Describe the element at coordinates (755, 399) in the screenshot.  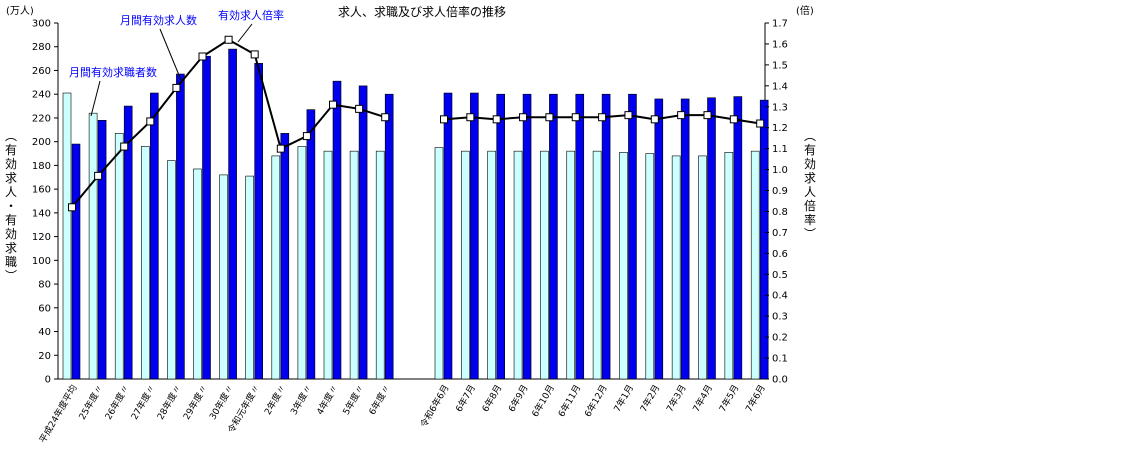
I see `category-label: 7年6月` at that location.